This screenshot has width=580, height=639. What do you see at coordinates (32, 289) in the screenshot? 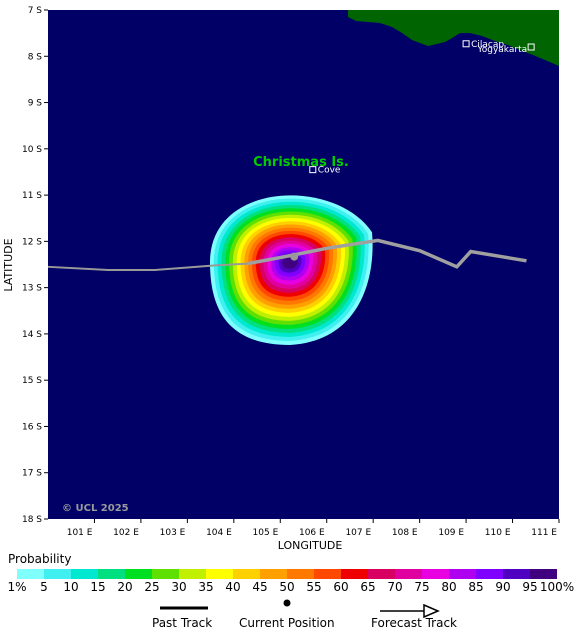
I see `lat-tick-label: 13 S` at bounding box center [32, 289].